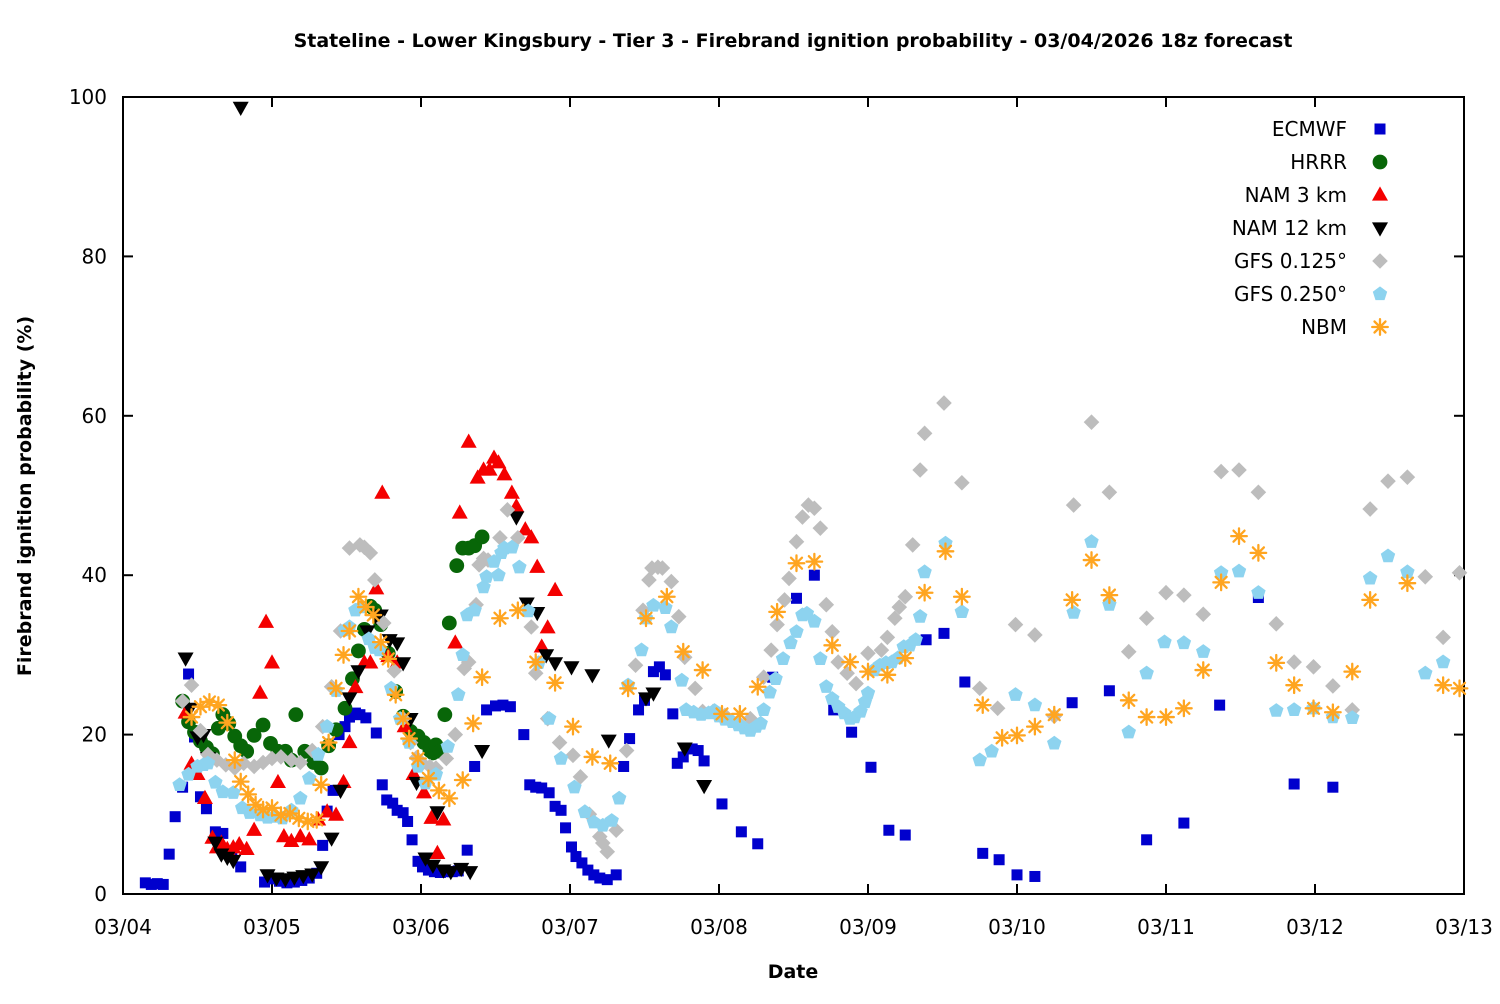 The width and height of the screenshot is (1500, 1004). I want to click on y-tick-label: 100, so click(88, 97).